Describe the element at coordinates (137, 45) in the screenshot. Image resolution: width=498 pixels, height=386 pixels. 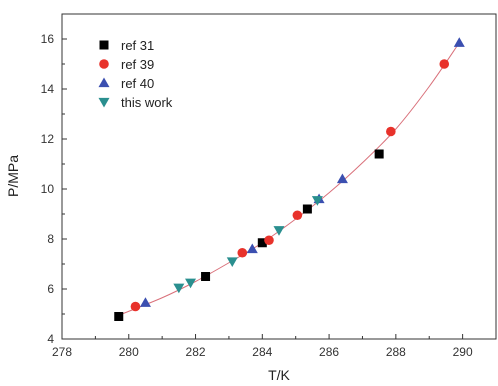
I see `legend-label-ref-31: ref 31` at that location.